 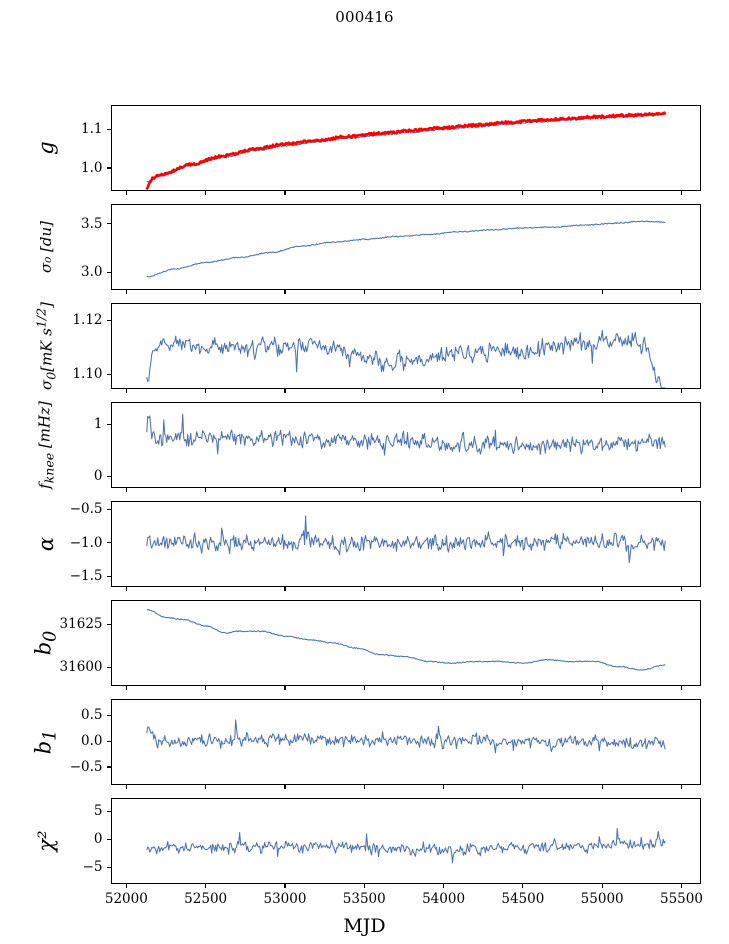 I want to click on y-tick-label-b1-1: 0.0, so click(x=92, y=741).